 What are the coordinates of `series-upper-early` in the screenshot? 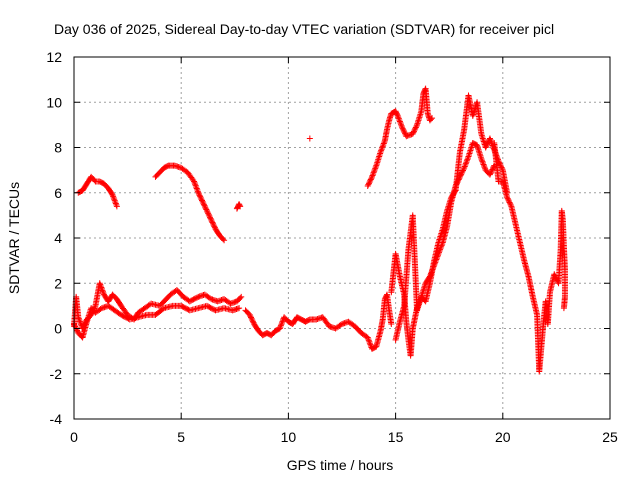 It's located at (97, 191).